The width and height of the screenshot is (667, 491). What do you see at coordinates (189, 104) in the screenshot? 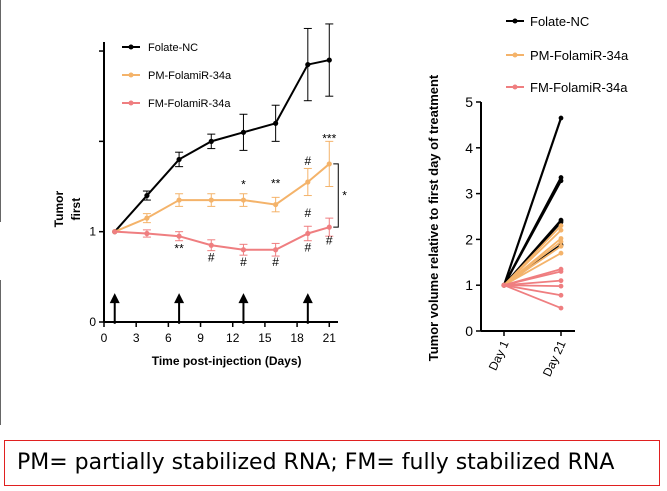
I see `legend-label: FM-FolamiR-34a` at bounding box center [189, 104].